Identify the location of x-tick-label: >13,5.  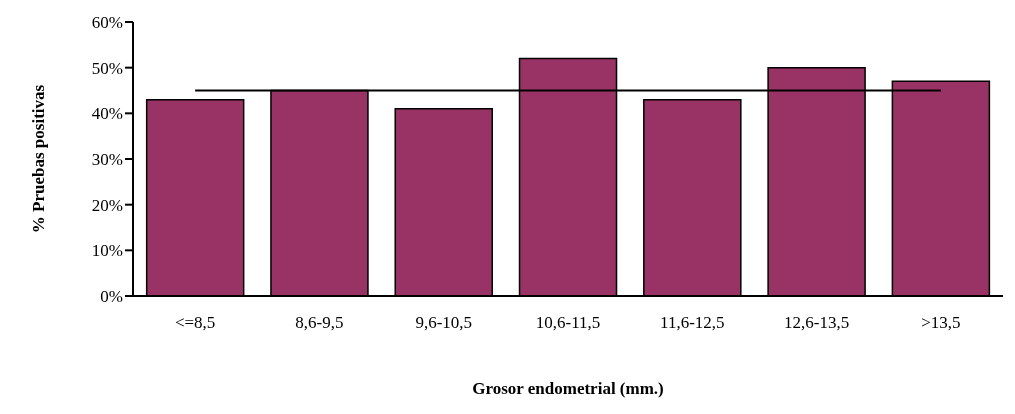
(941, 323).